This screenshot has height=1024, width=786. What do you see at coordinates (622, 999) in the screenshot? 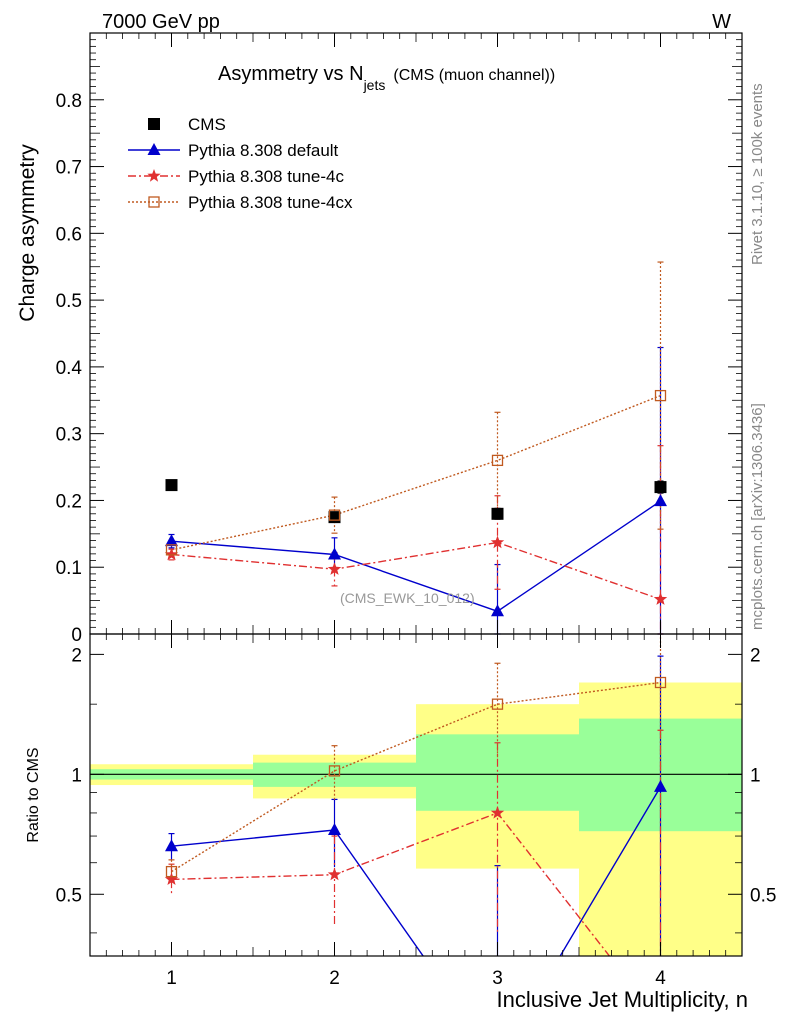
I see `x-axis-label: Inclusive Jet Multiplicity, n` at bounding box center [622, 999].